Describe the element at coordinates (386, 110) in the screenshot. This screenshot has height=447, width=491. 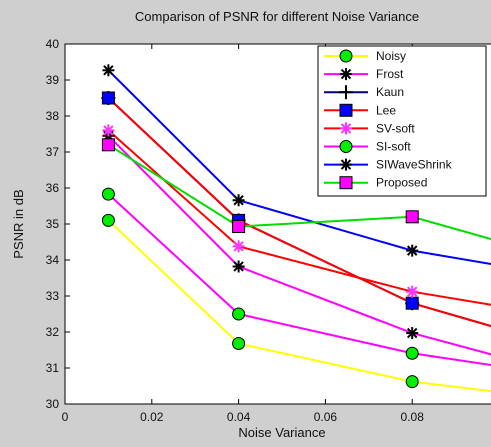
I see `legend-label: Lee` at that location.